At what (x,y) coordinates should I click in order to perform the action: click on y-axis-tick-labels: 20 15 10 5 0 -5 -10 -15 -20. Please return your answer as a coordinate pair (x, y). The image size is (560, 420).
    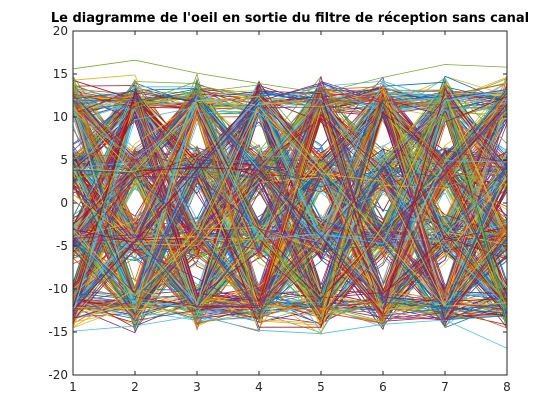
    Looking at the image, I should click on (58, 203).